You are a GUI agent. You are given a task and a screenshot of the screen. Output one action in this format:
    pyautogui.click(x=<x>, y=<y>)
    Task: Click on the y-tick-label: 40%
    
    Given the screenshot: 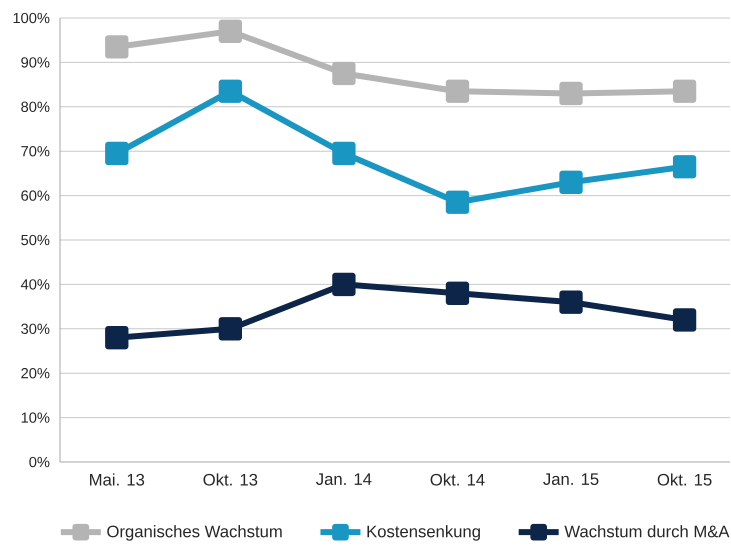 What is the action you would take?
    pyautogui.click(x=35, y=284)
    